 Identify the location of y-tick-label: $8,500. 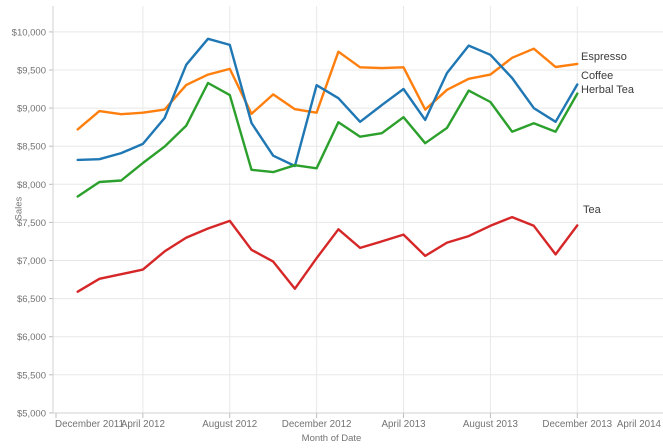
(31, 147).